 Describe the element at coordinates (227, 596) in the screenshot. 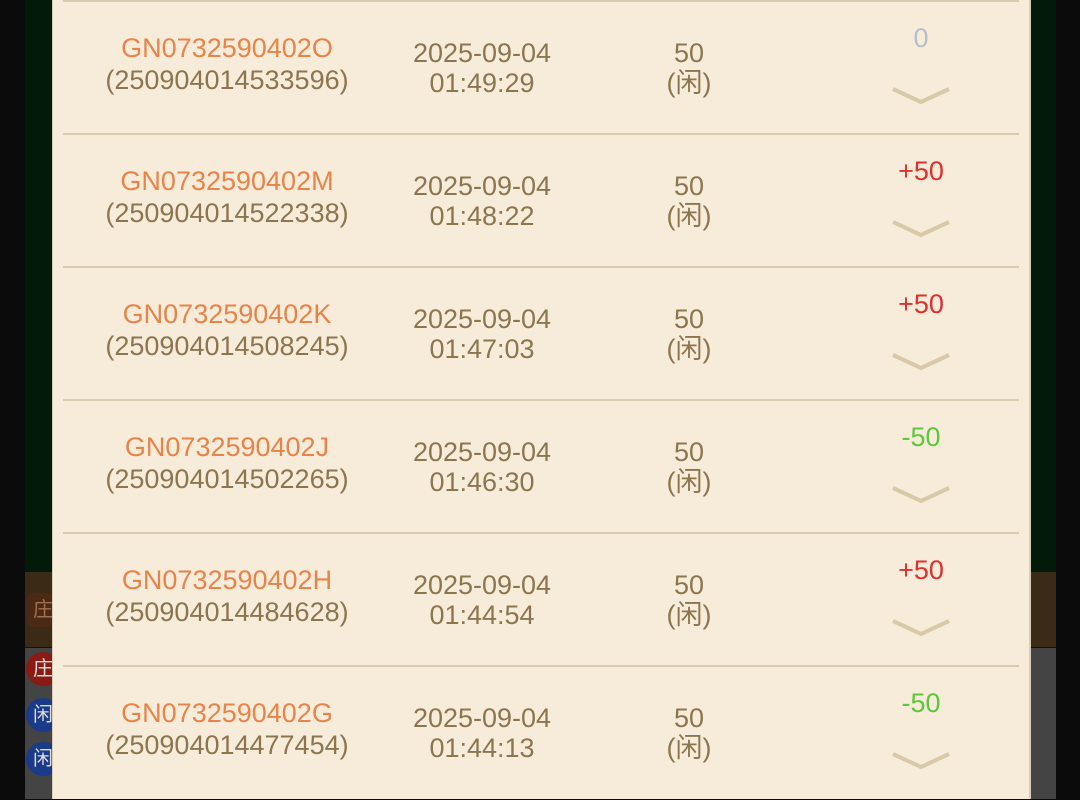

I see `record-id: GN0732590402H (250904014484628)` at that location.